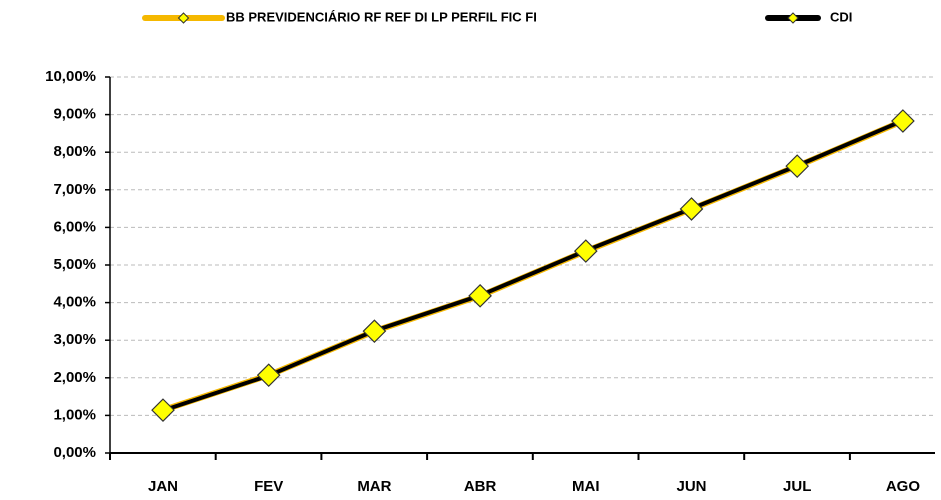 The height and width of the screenshot is (500, 941). I want to click on y-tick-label: 10,00%, so click(70, 76).